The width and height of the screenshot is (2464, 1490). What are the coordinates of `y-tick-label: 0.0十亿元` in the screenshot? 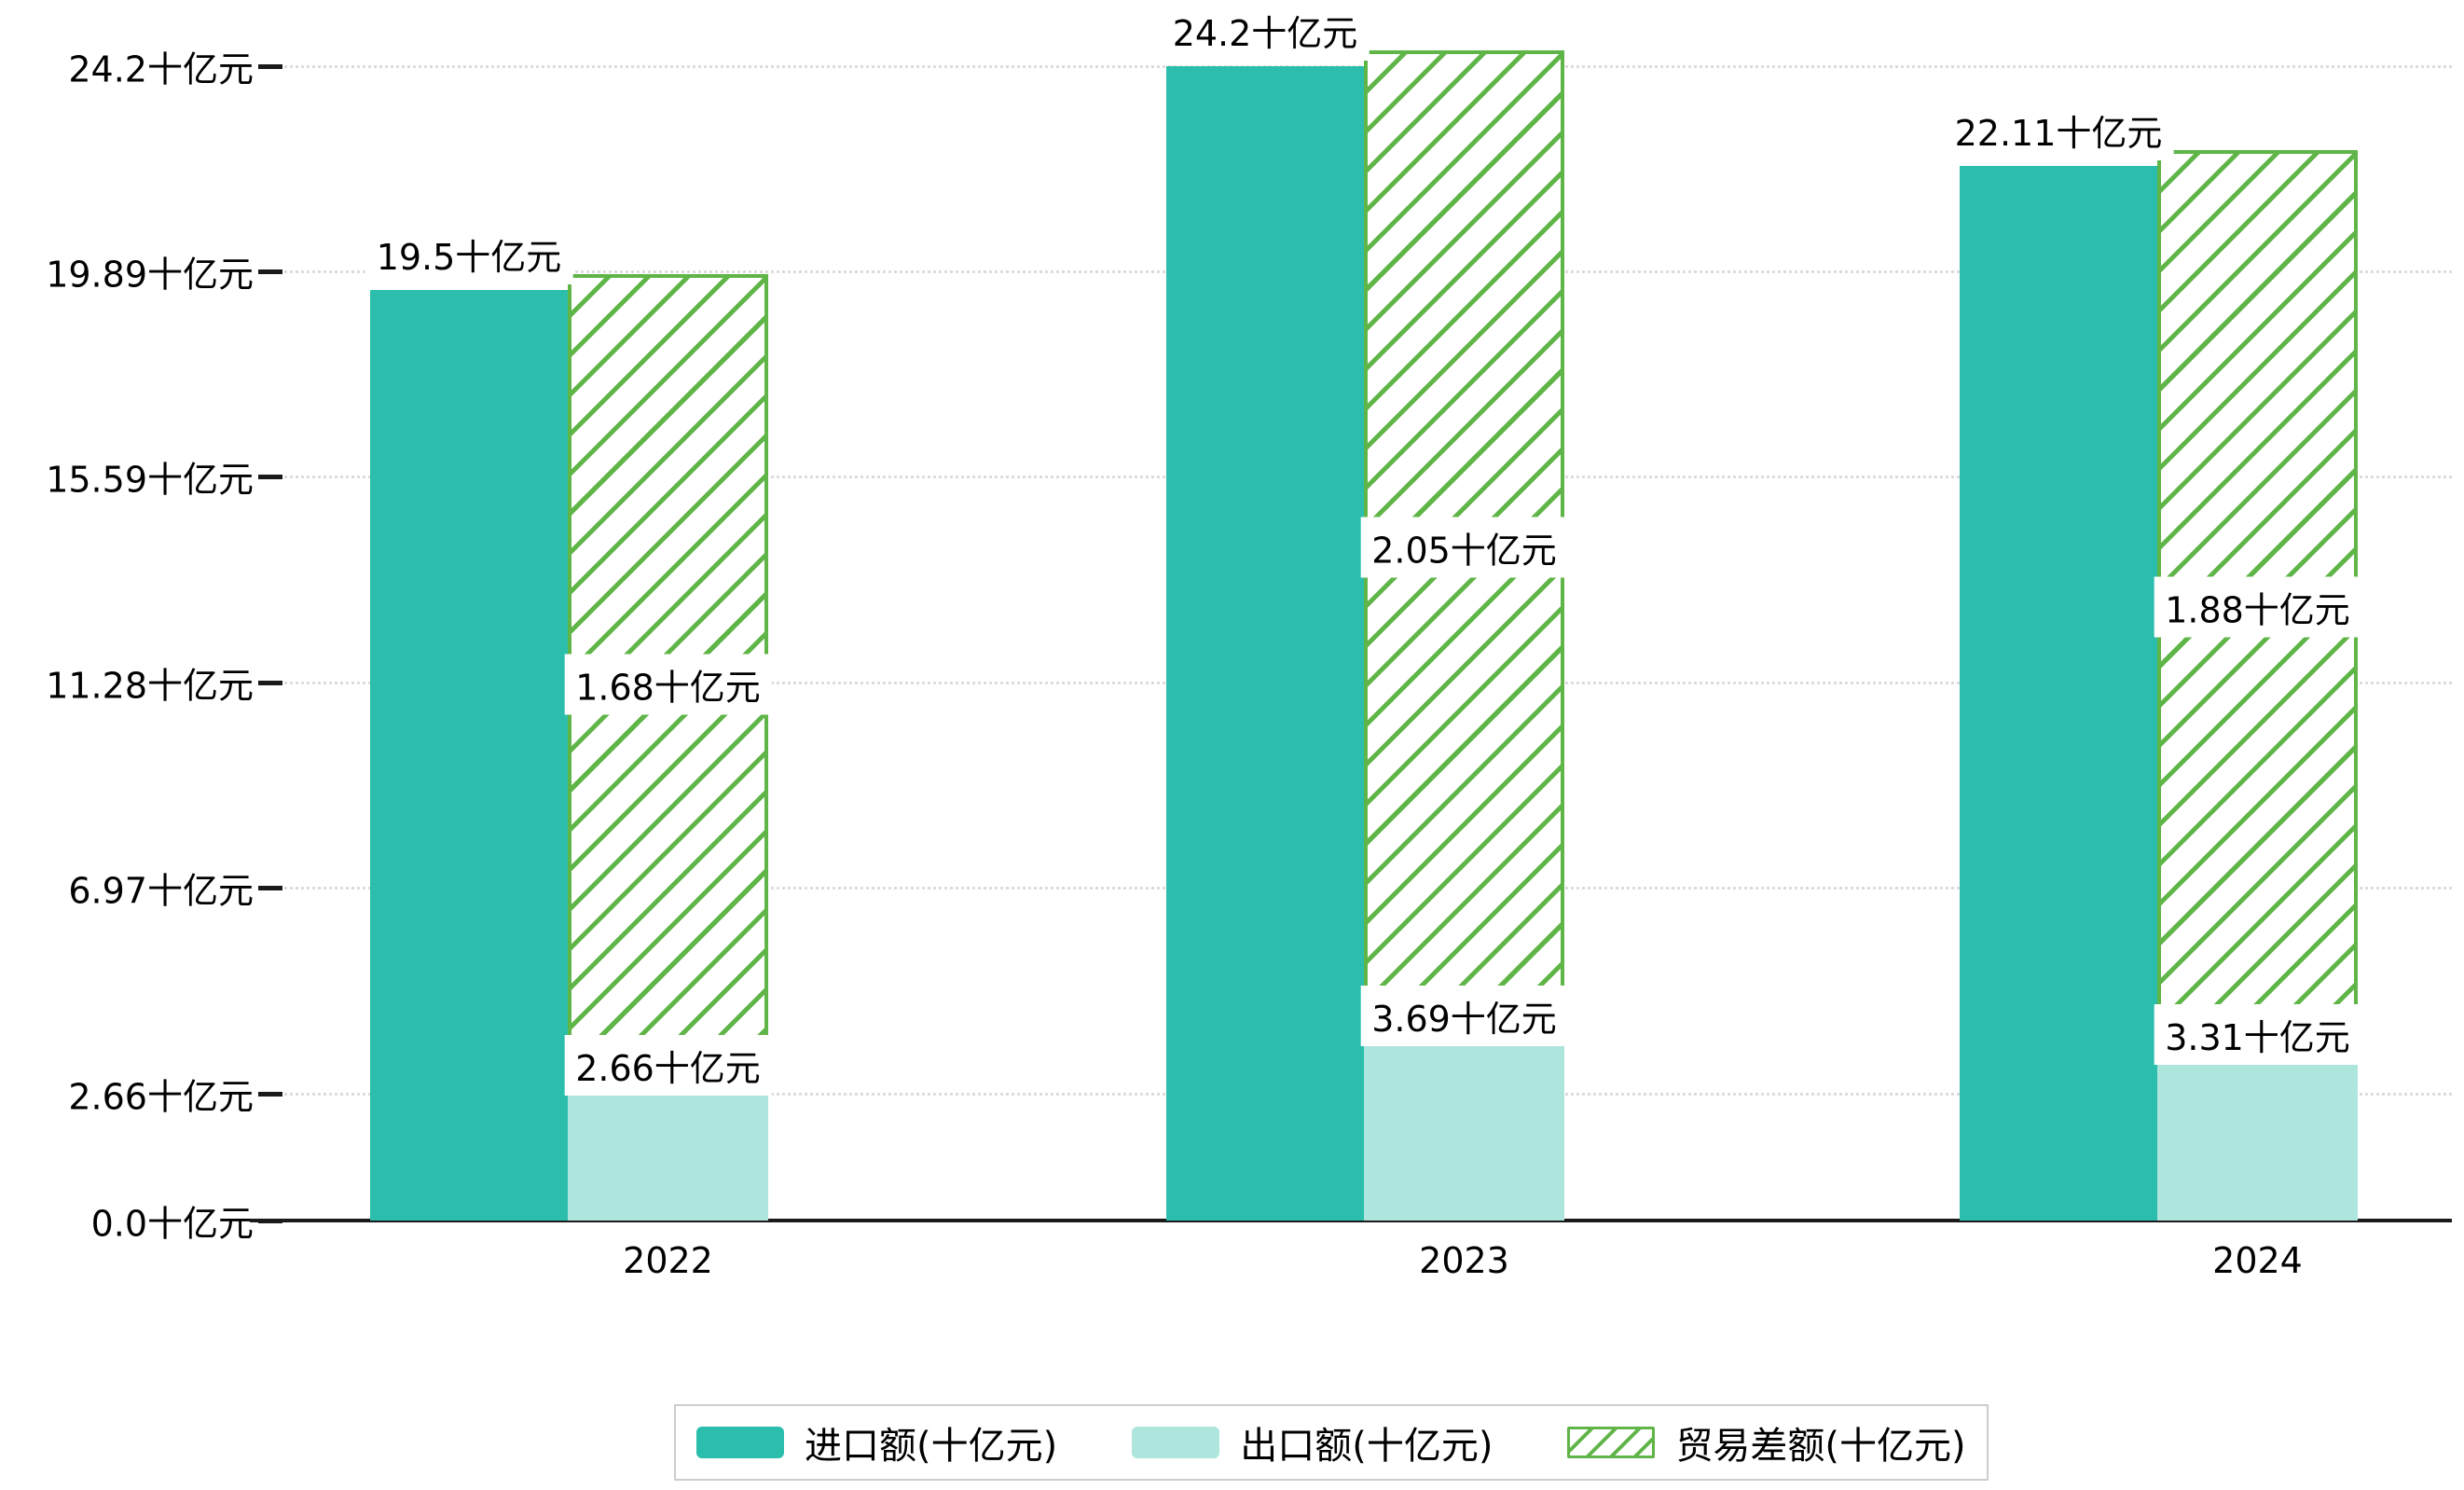 It's located at (172, 1224).